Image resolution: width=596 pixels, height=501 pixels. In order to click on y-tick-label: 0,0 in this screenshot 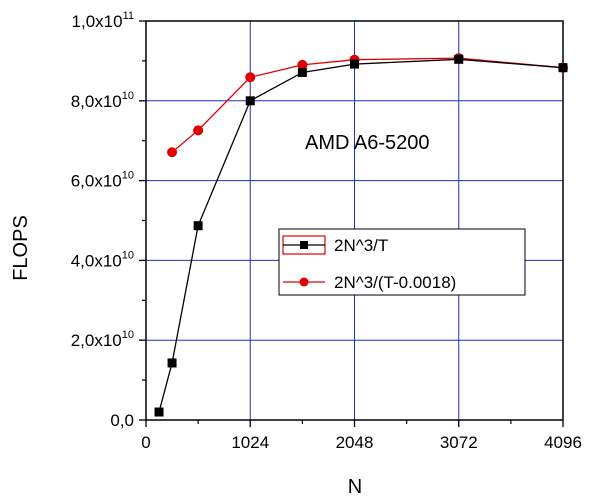, I will do `click(122, 420)`.